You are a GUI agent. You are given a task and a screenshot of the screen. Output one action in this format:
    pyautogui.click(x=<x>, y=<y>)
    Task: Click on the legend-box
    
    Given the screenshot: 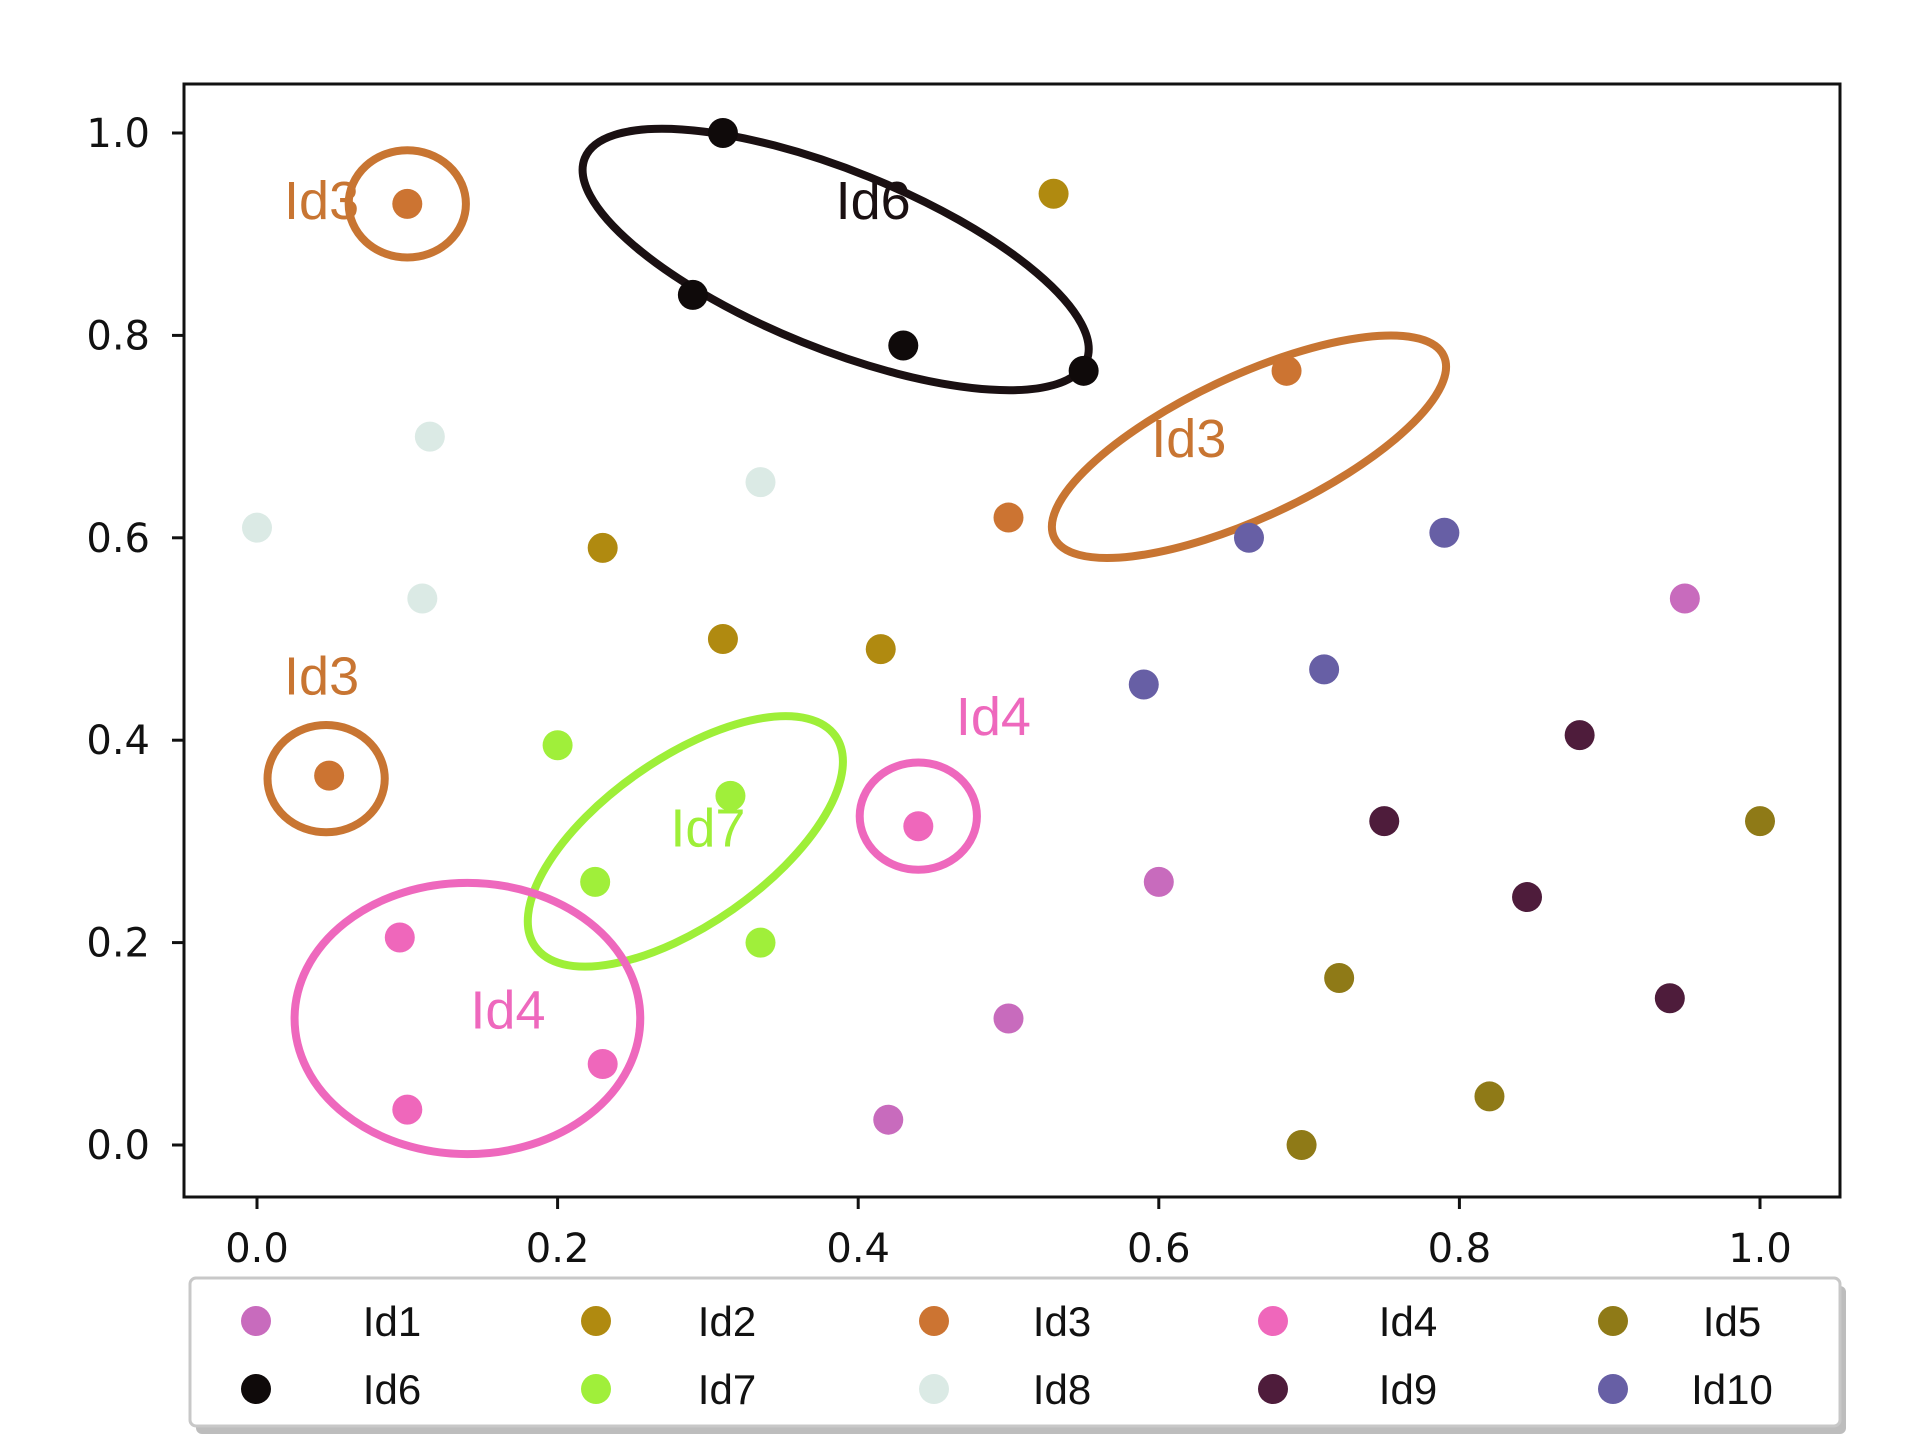 What is the action you would take?
    pyautogui.click(x=1015, y=1352)
    